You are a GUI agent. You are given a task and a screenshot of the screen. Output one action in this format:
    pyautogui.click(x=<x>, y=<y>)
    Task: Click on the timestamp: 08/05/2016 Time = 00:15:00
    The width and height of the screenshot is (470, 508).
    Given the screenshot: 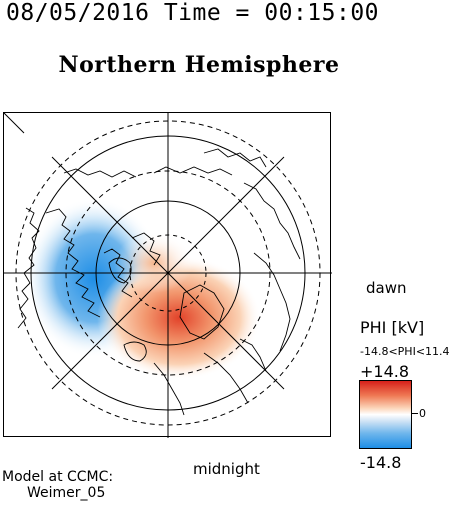 What is the action you would take?
    pyautogui.click(x=193, y=13)
    